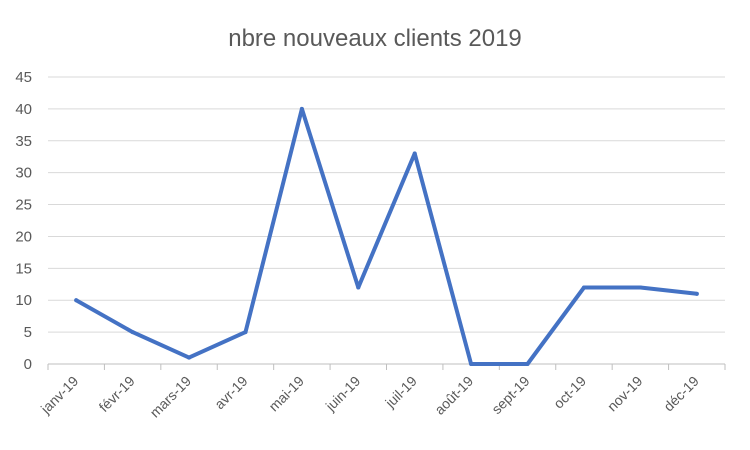 The width and height of the screenshot is (750, 450). I want to click on x-tick-label: nov-19, so click(625, 394).